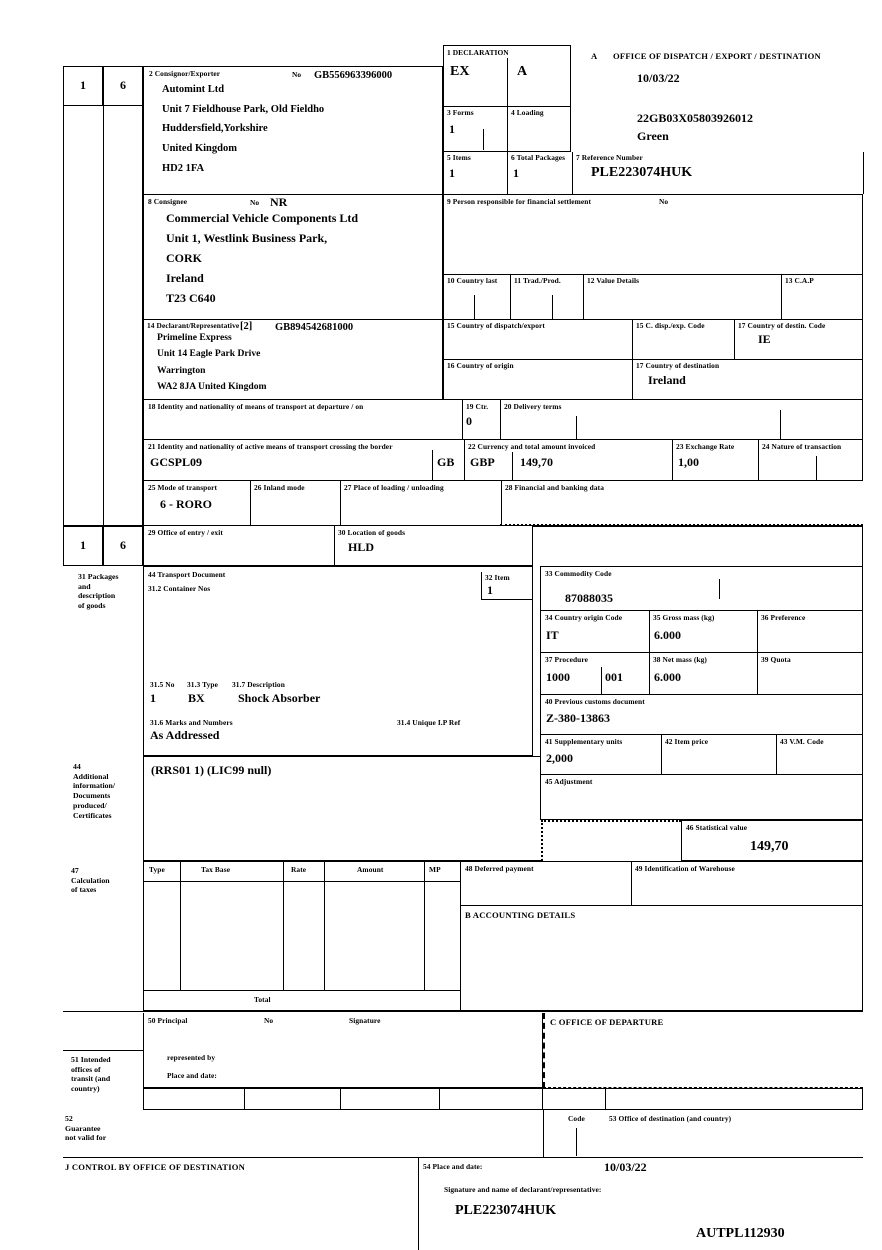 Image resolution: width=882 pixels, height=1250 pixels. I want to click on box-25-label: 25 Mode of transport, so click(183, 487).